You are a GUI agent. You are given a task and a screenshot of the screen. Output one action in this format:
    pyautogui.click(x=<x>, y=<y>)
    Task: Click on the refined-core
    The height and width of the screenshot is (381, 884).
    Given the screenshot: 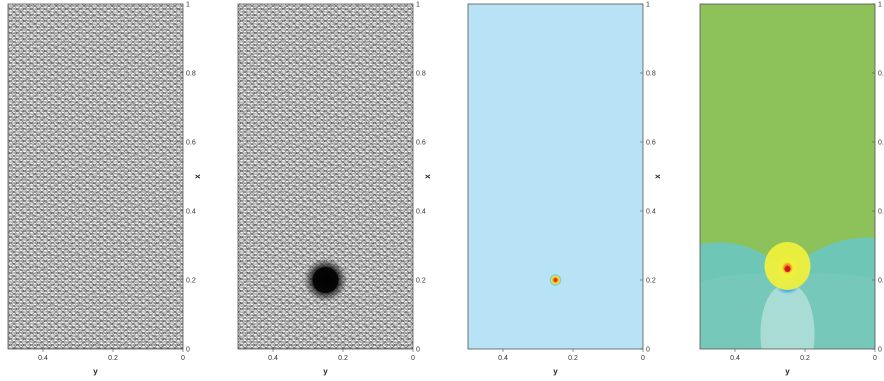 What is the action you would take?
    pyautogui.click(x=325, y=280)
    